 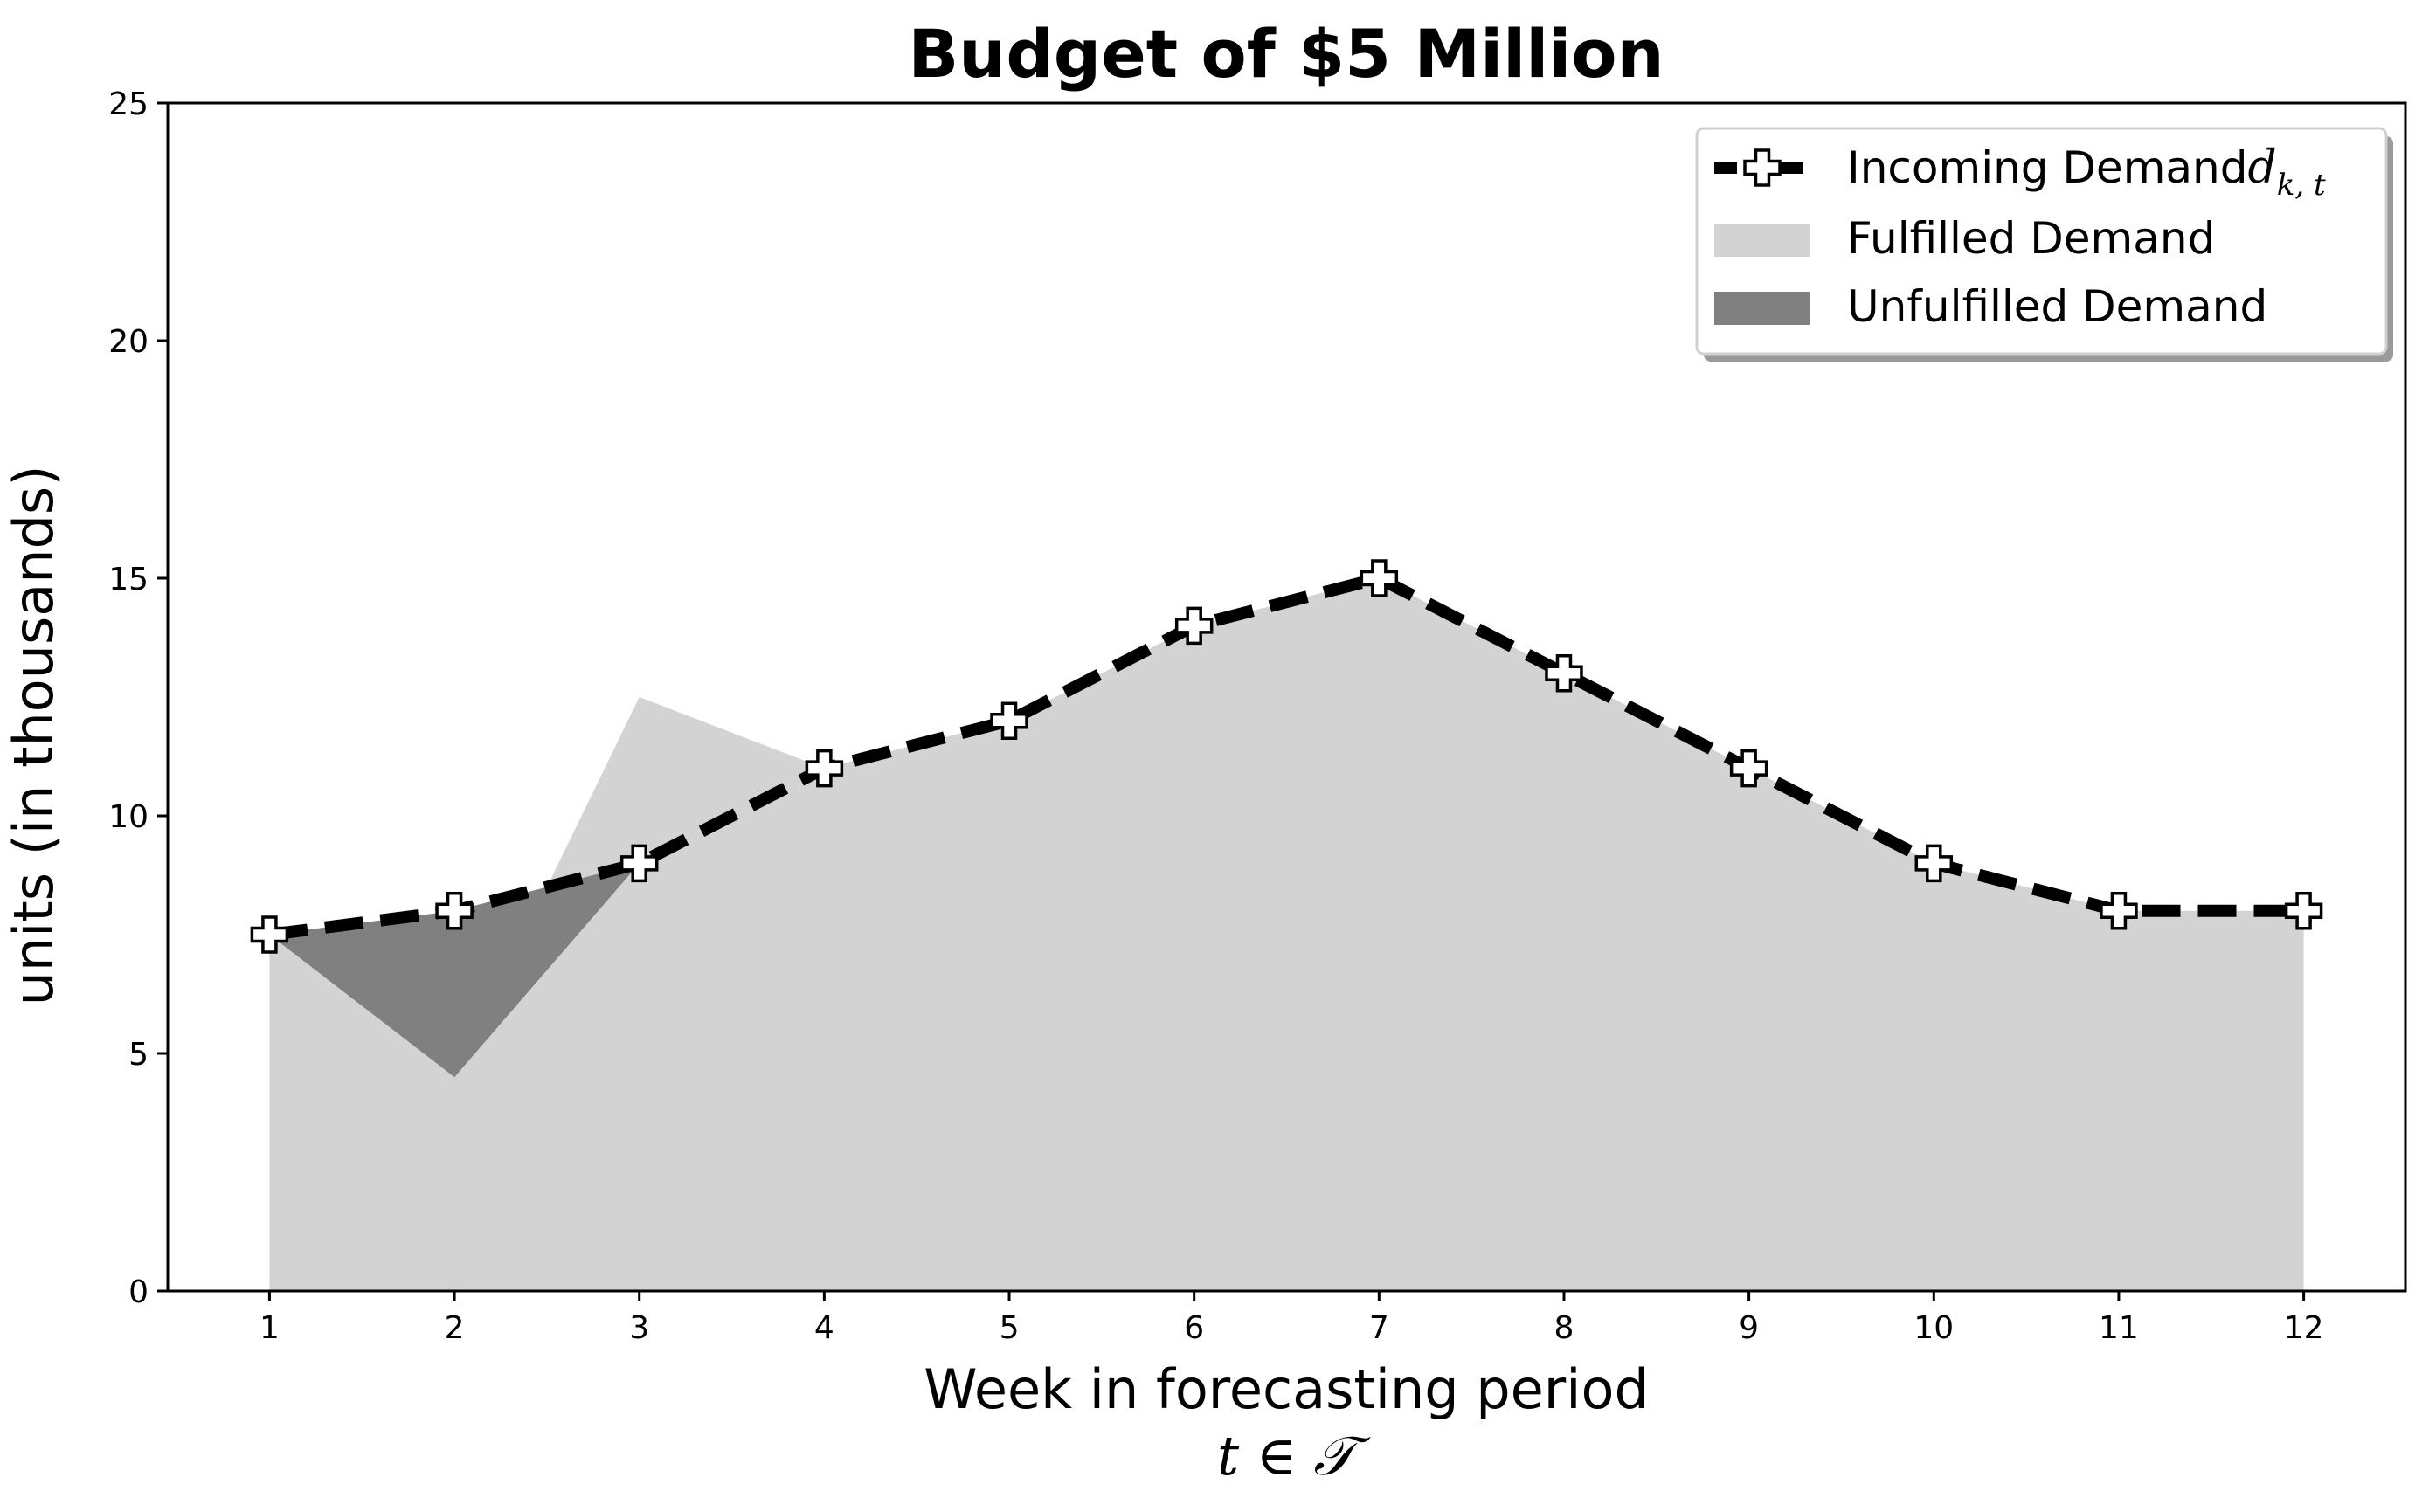 I want to click on y-tick-label: 0, so click(x=138, y=1292).